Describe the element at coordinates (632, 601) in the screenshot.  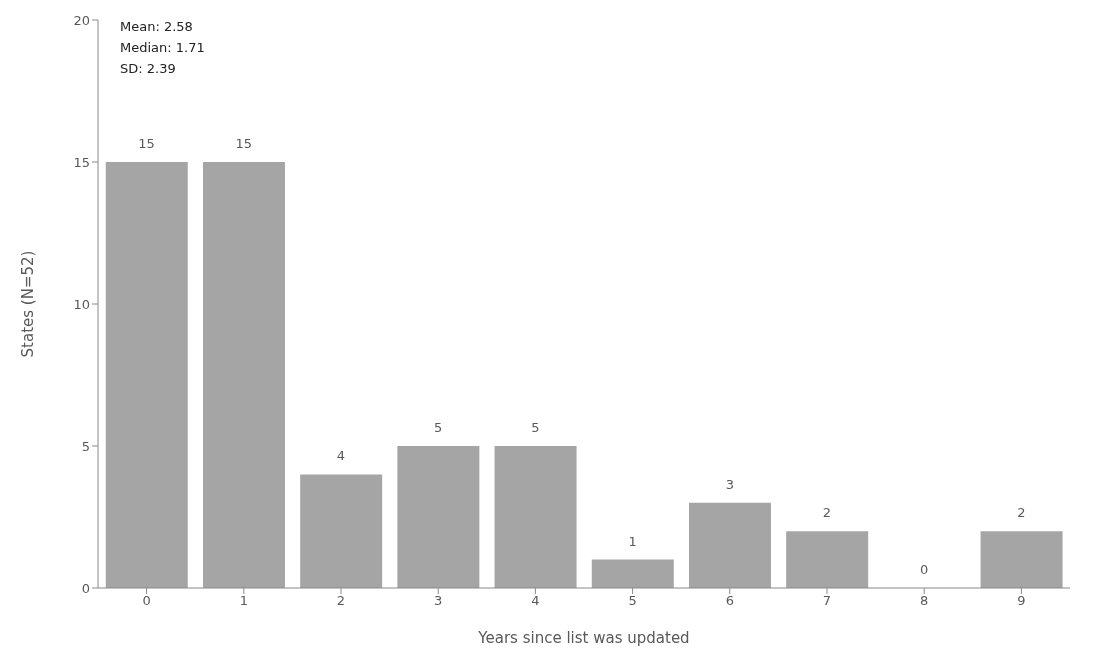
I see `x-tick-label: 5` at that location.